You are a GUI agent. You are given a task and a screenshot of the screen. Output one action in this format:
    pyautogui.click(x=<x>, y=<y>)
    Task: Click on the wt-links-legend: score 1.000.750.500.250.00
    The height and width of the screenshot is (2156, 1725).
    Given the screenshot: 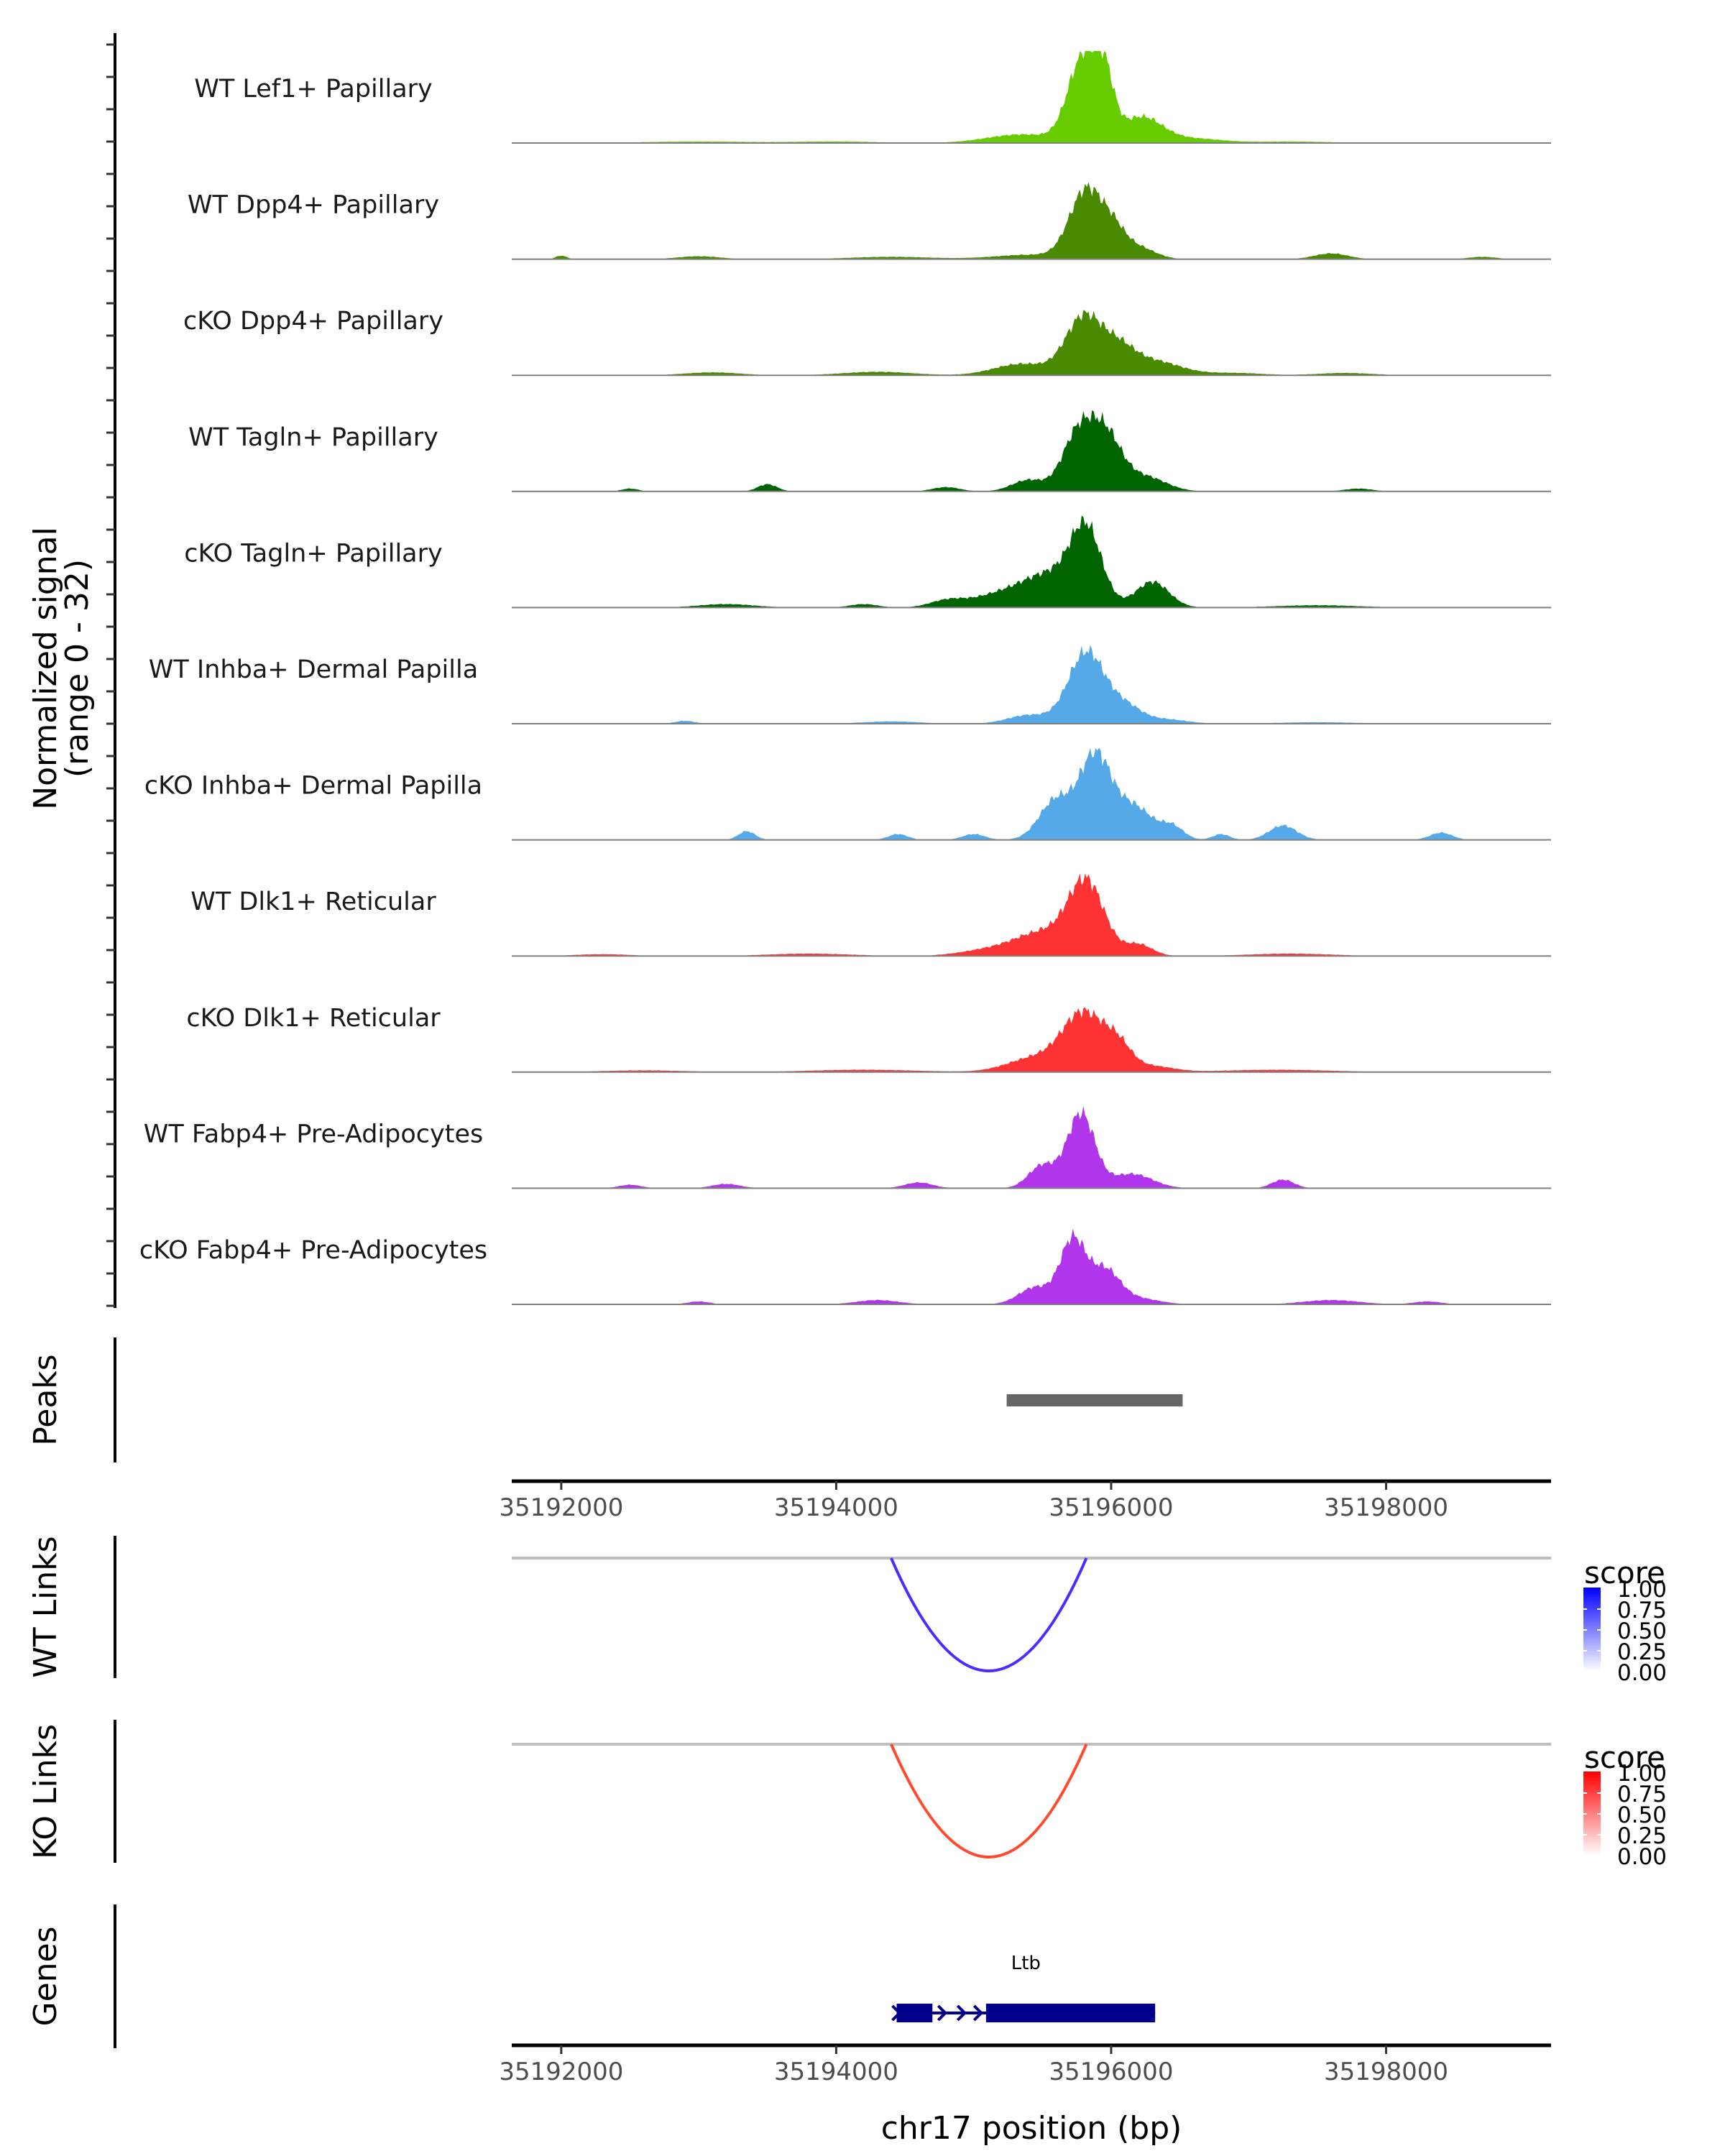 What is the action you would take?
    pyautogui.click(x=1625, y=1620)
    